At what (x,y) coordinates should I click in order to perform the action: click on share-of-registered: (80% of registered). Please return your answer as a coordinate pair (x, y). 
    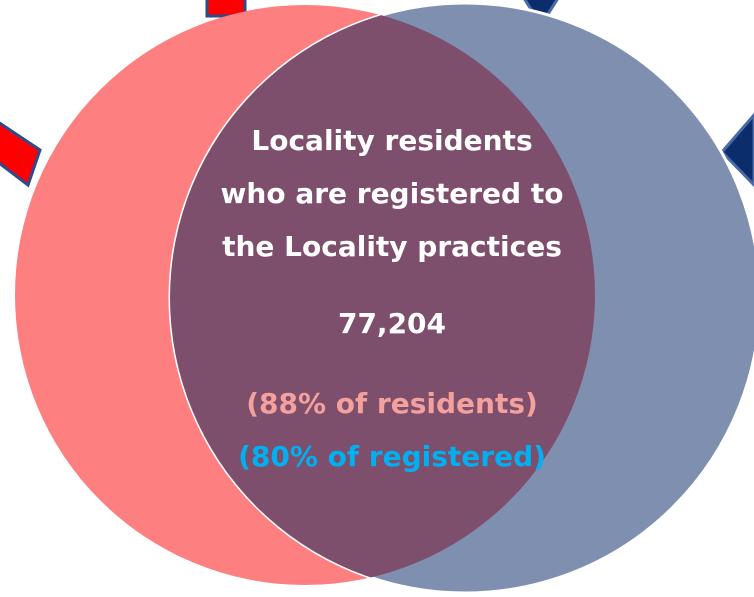
    Looking at the image, I should click on (392, 456).